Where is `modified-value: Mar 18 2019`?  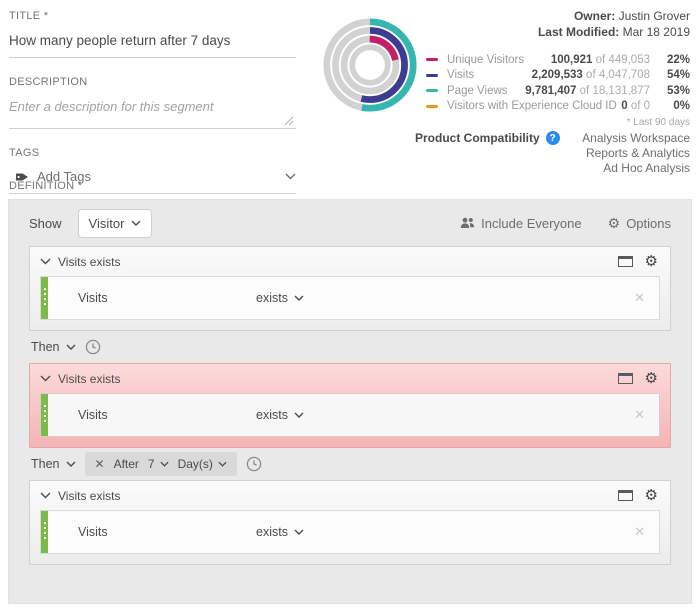 modified-value: Mar 18 2019 is located at coordinates (656, 32).